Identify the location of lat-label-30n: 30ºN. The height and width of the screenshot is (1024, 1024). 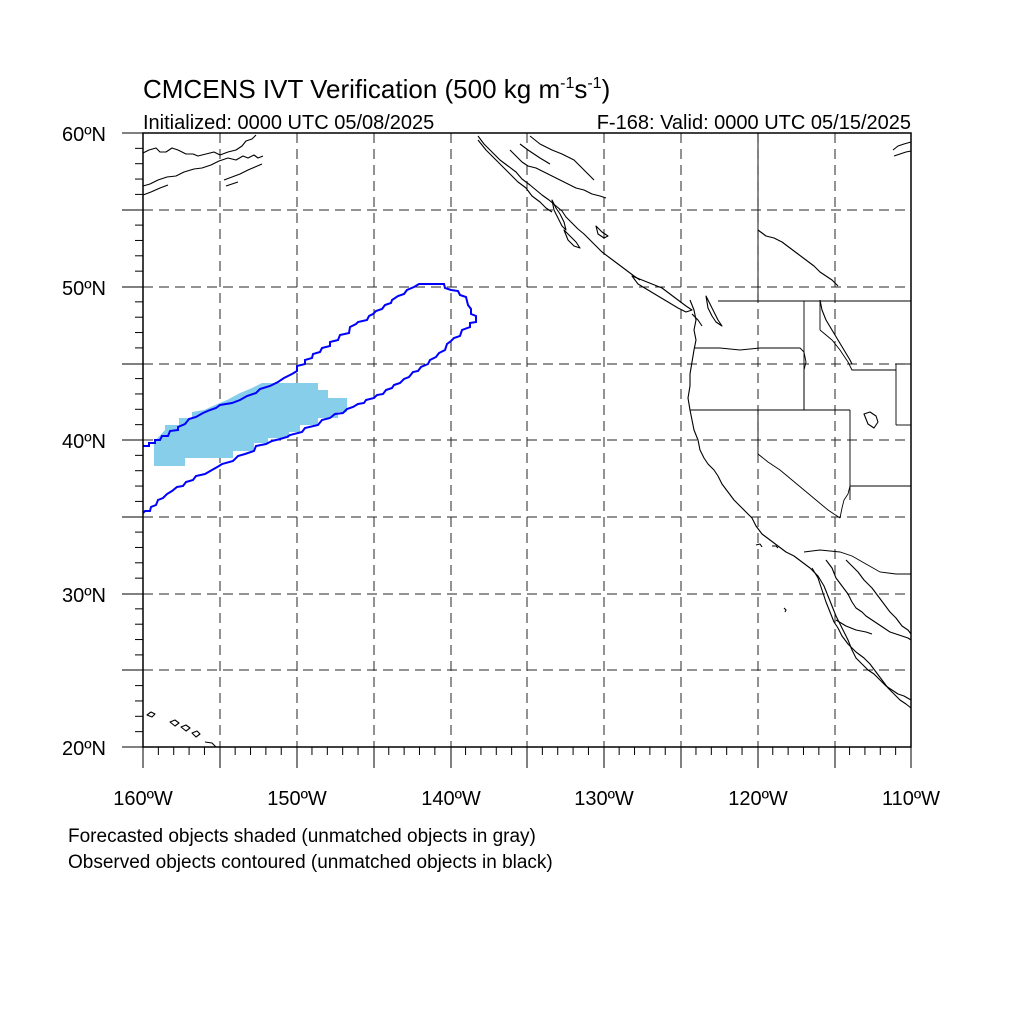
(84, 596).